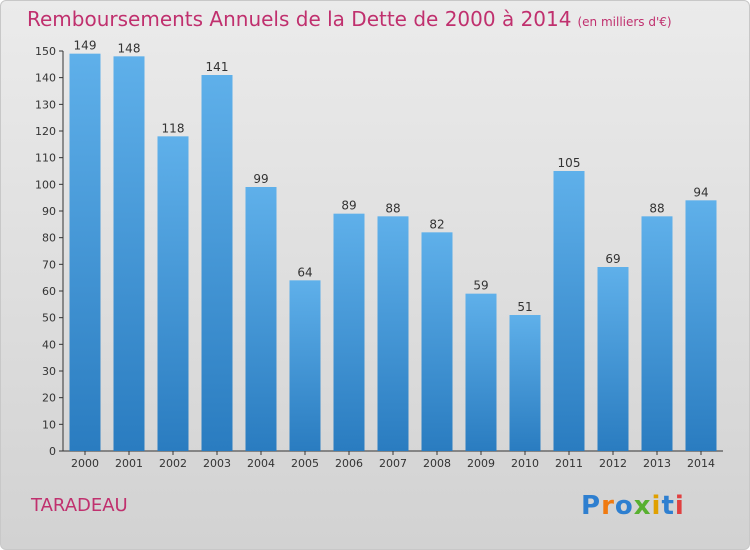 The image size is (750, 550). I want to click on x-tick-label: 2003, so click(217, 463).